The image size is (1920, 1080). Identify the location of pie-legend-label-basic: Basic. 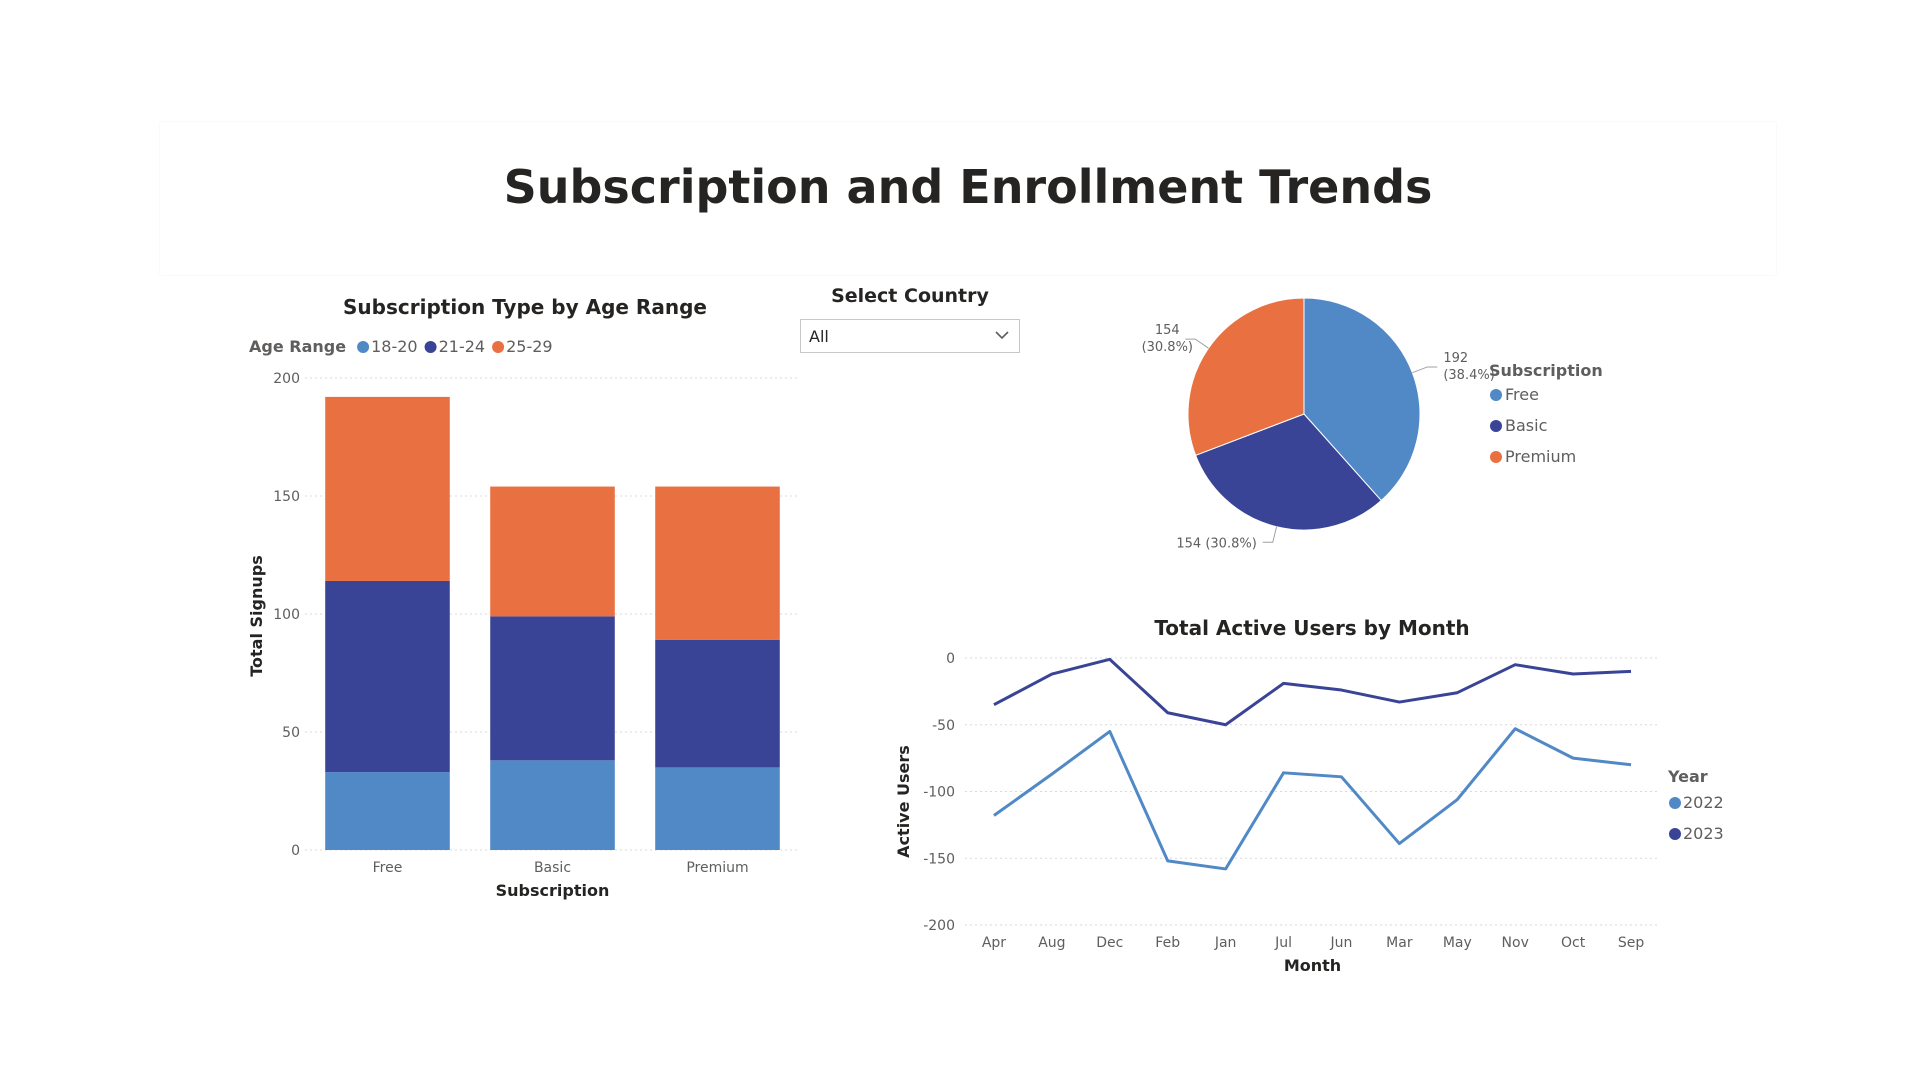
(1526, 425).